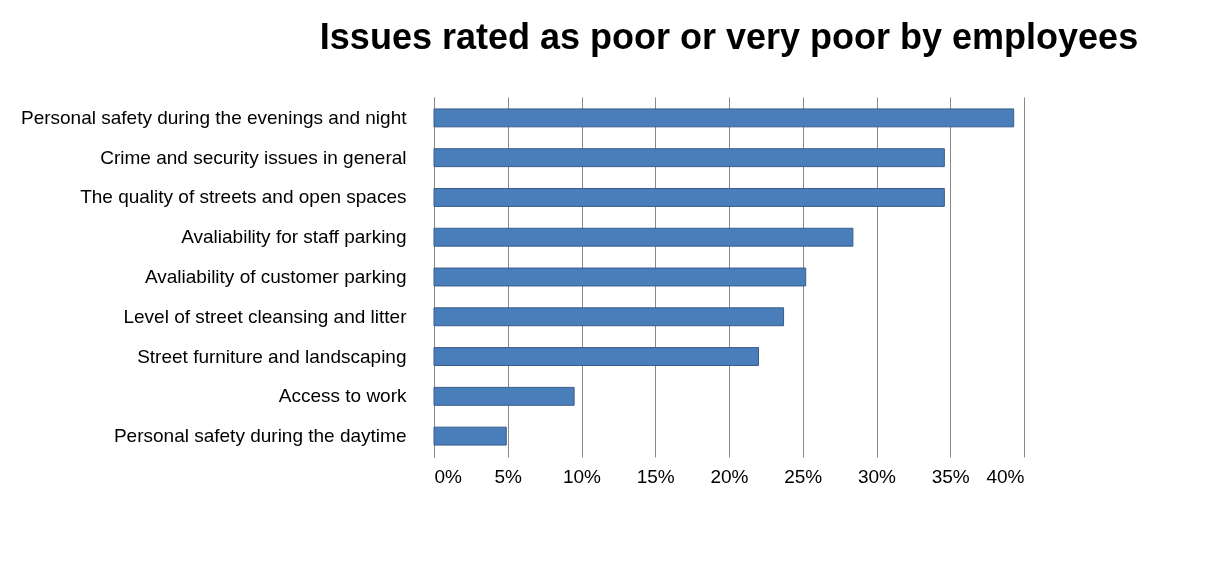  I want to click on y-tick-label: Personal safety during the daytime, so click(260, 436).